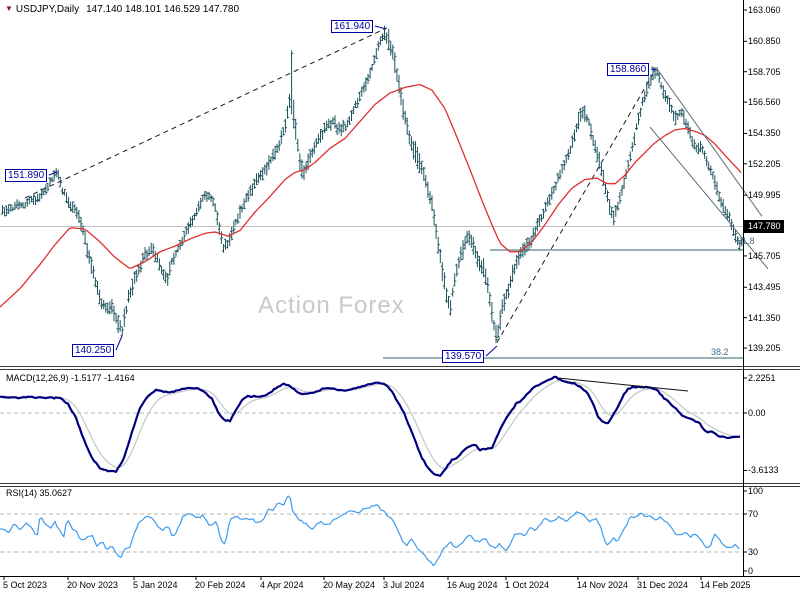  Describe the element at coordinates (70, 378) in the screenshot. I see `macd-indicator-label: MACD(12,26,9) -1.5177 -1.4164` at that location.